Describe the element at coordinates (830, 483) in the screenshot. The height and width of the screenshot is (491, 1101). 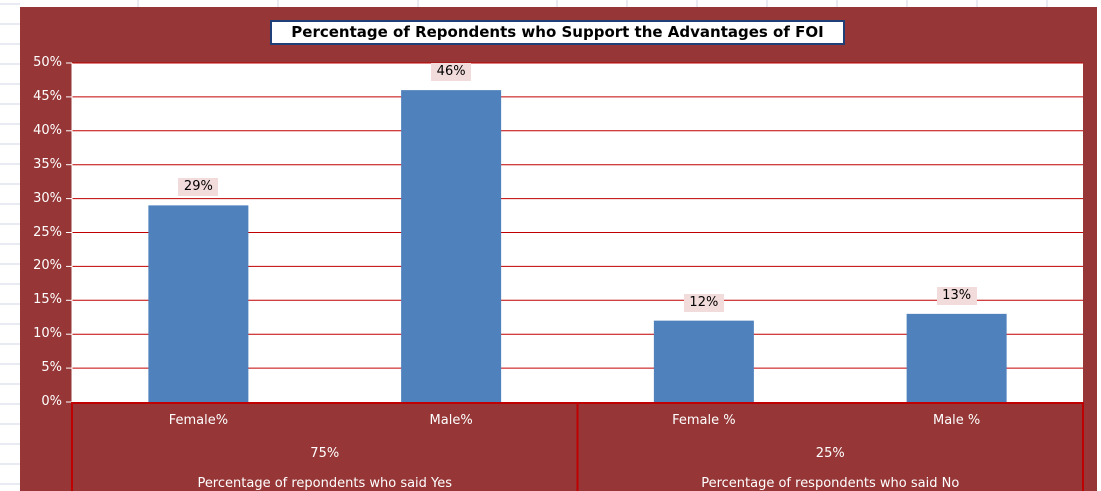
I see `group-label: Percentage of respondents who said No` at that location.